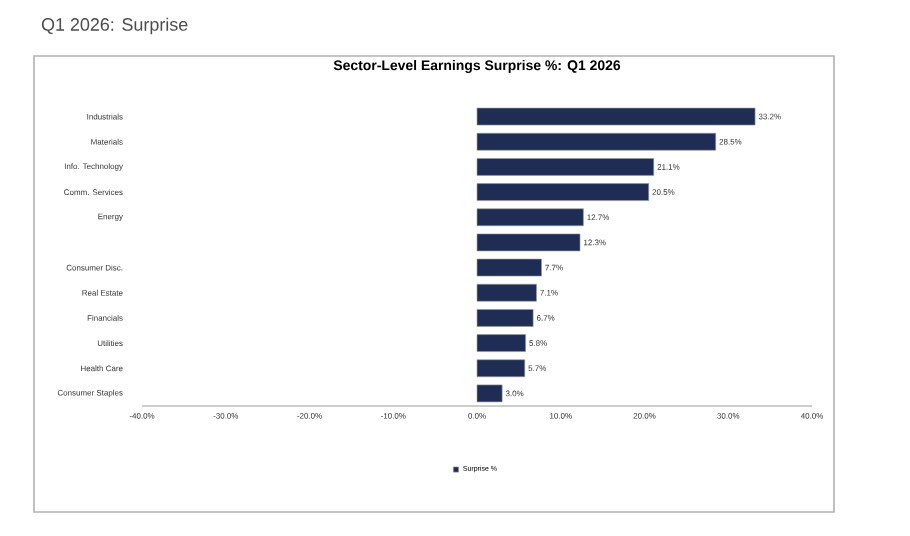 The width and height of the screenshot is (910, 536). I want to click on chart-title: Q1 2026: Surprise, so click(114, 26).